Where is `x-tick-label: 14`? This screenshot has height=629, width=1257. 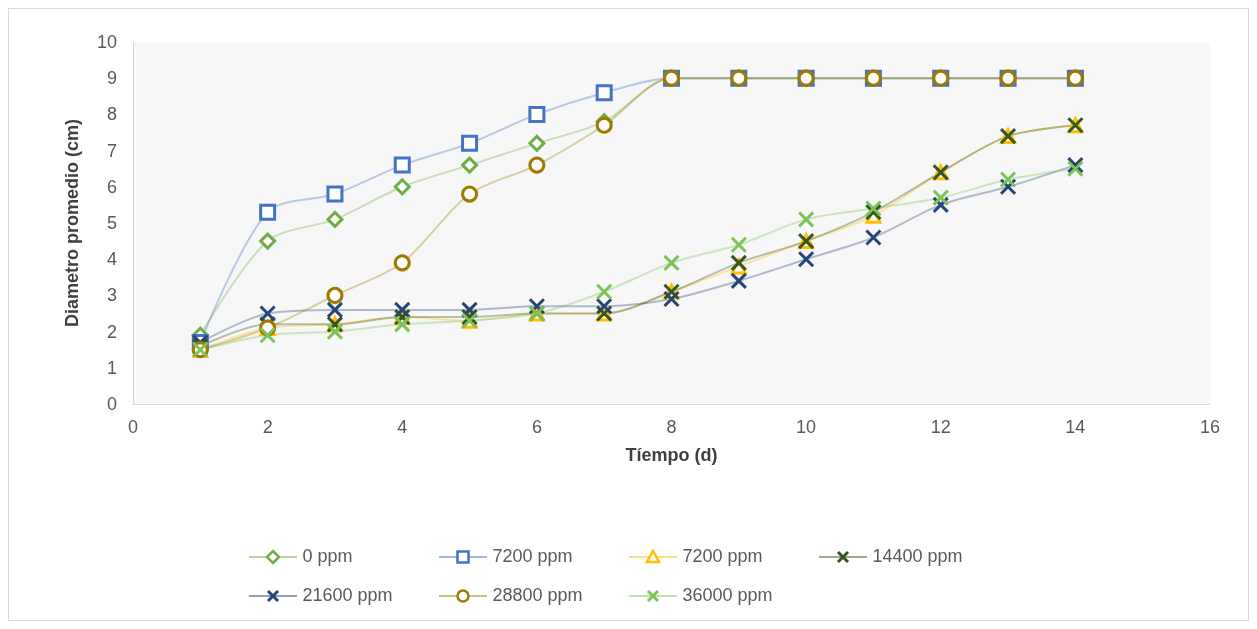
x-tick-label: 14 is located at coordinates (1075, 427).